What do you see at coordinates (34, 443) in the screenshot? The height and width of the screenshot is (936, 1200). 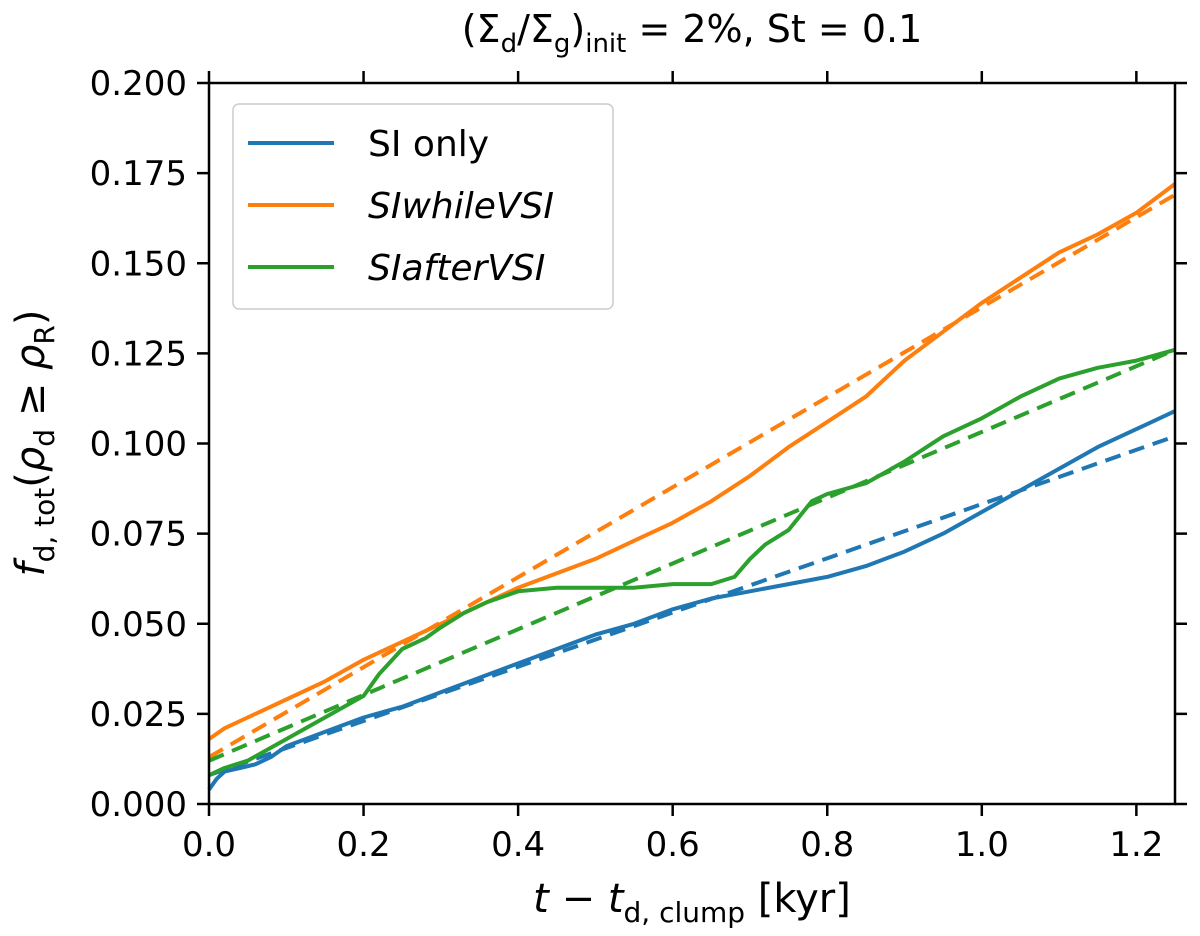 I see `y-axis-title: fd, tot(ρd ≥ ρR)` at bounding box center [34, 443].